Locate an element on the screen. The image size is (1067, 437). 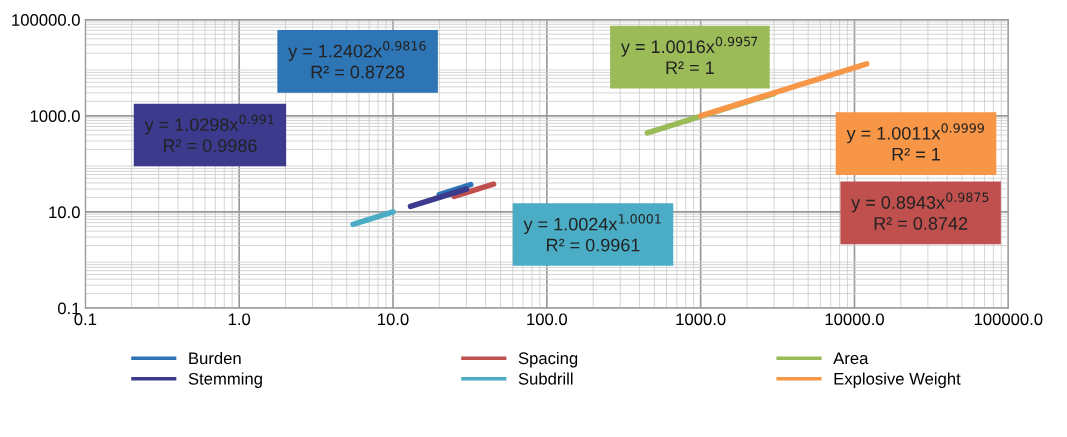
legend-label: Area is located at coordinates (851, 358).